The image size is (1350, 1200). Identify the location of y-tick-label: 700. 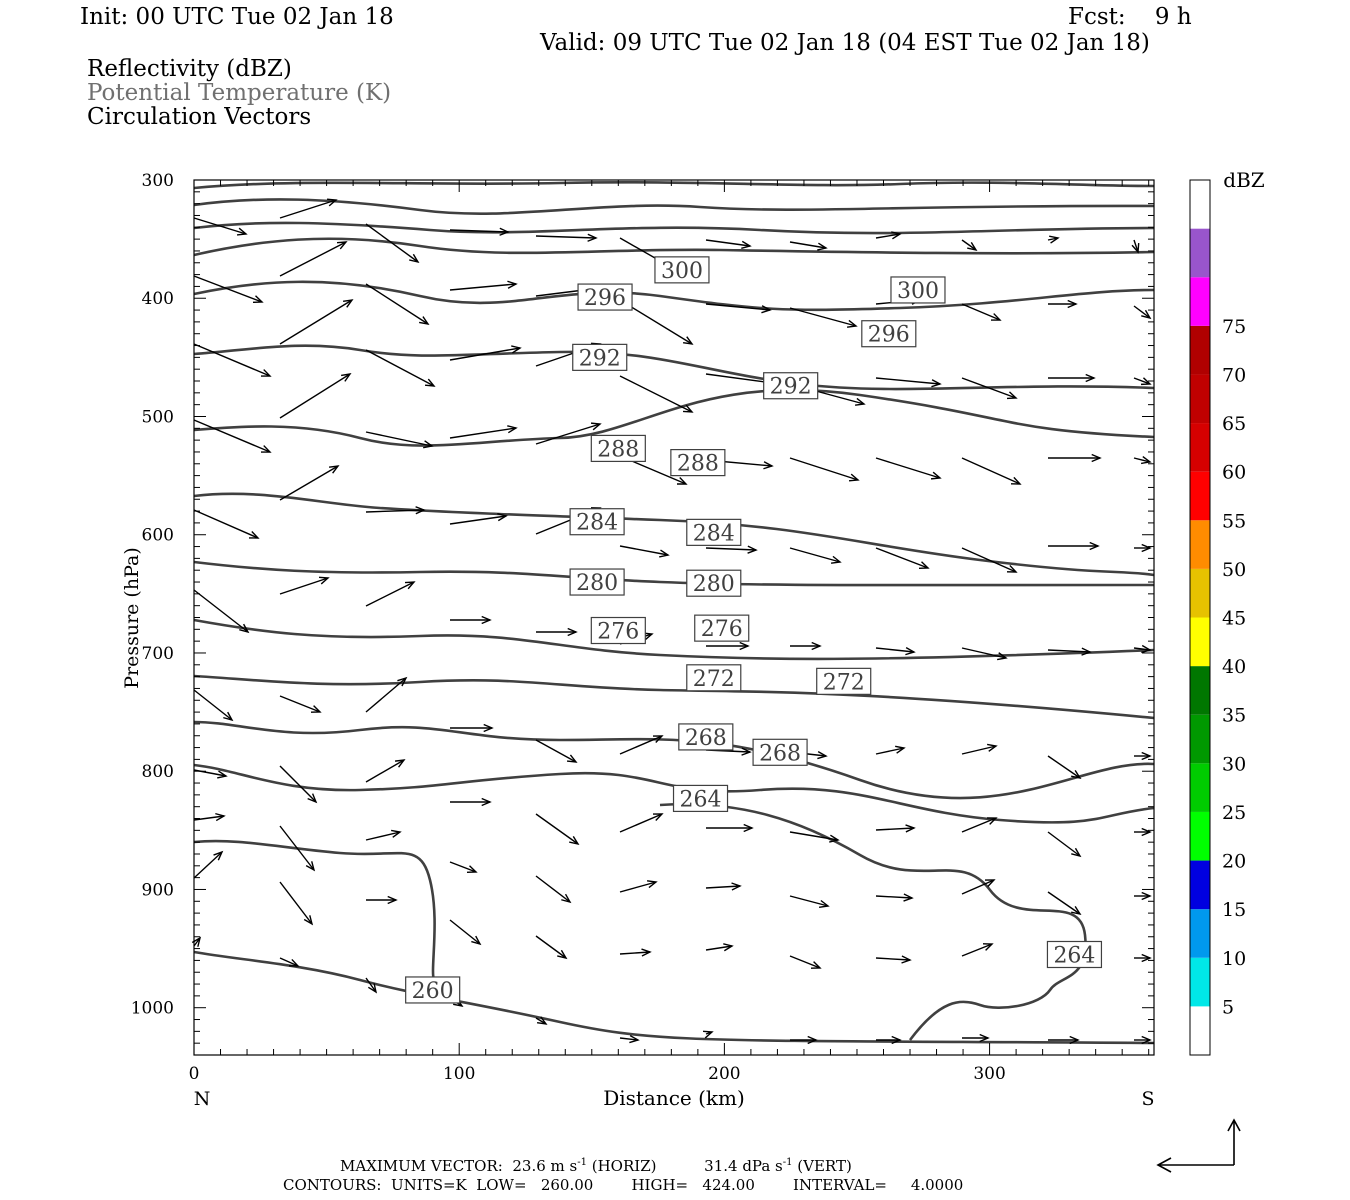
(158, 654).